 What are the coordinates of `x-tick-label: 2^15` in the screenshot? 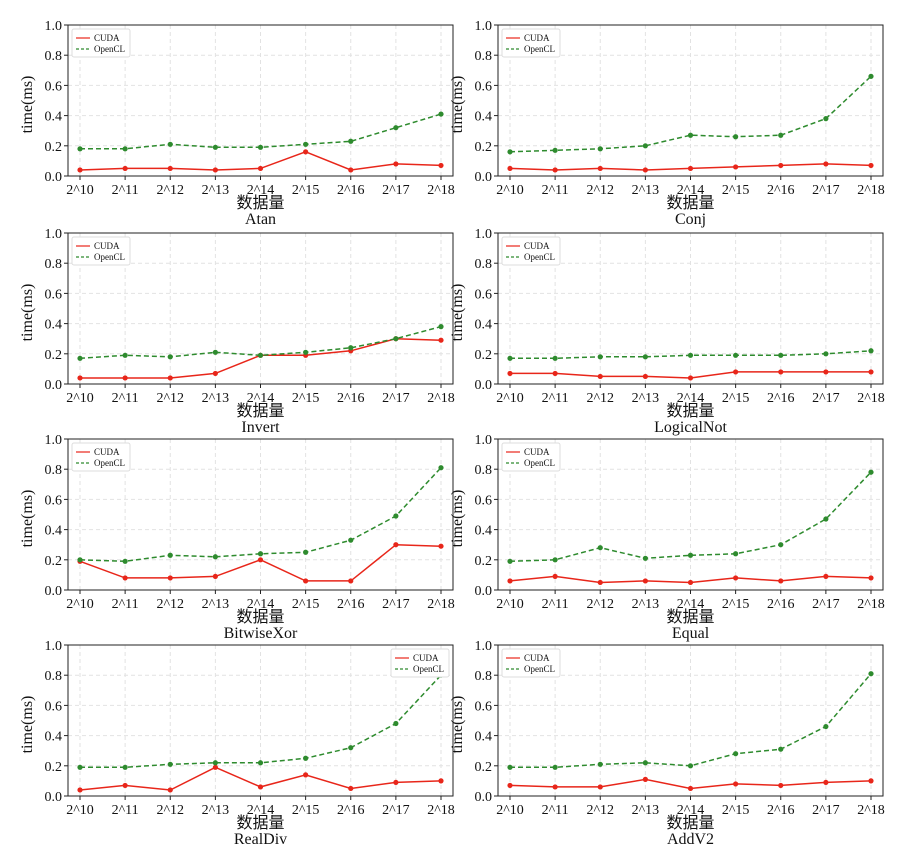 It's located at (736, 604).